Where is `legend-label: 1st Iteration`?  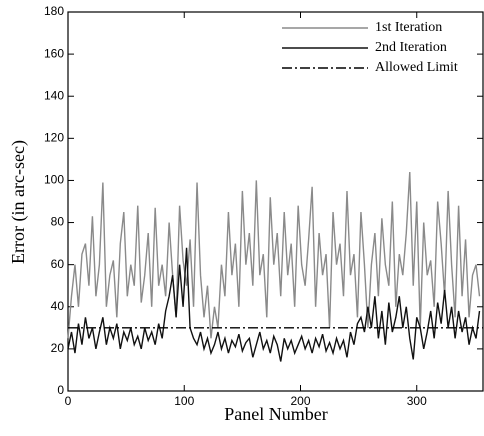 legend-label: 1st Iteration is located at coordinates (408, 27).